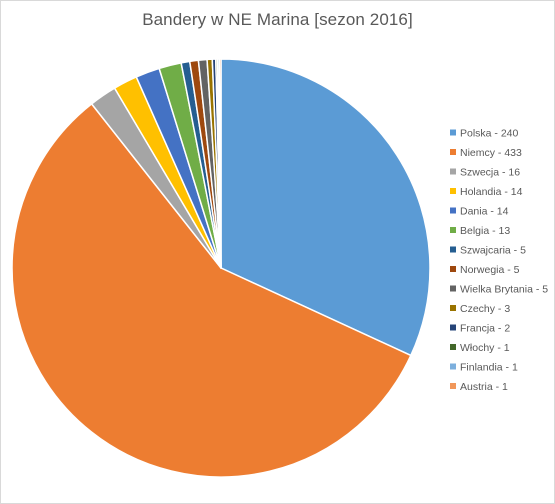 This screenshot has width=555, height=504. What do you see at coordinates (489, 368) in the screenshot?
I see `legend-label-12: Finlandia - 1` at bounding box center [489, 368].